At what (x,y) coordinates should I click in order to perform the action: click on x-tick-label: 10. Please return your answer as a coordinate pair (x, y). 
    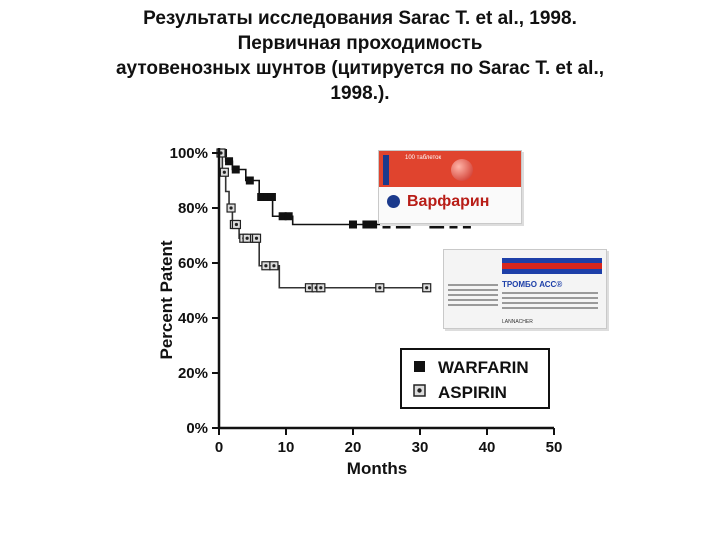
    Looking at the image, I should click on (286, 447).